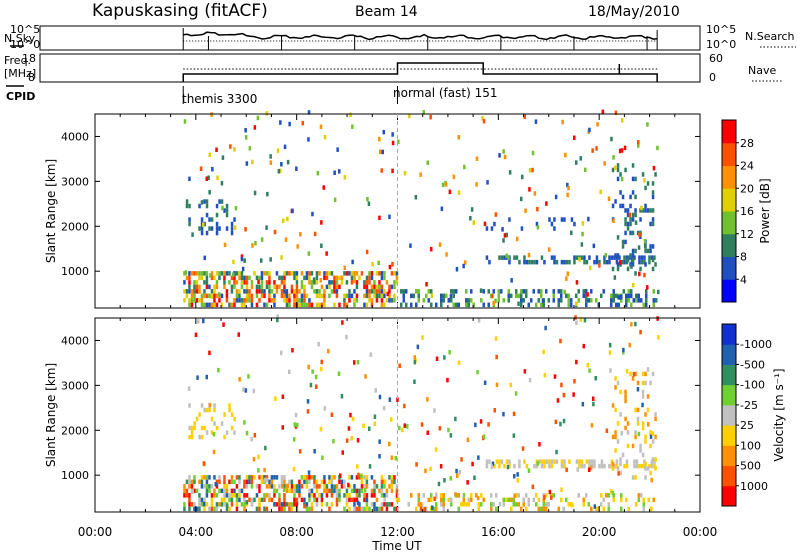 This screenshot has width=800, height=554. Describe the element at coordinates (196, 532) in the screenshot. I see `time-tick-label: 04:00` at that location.